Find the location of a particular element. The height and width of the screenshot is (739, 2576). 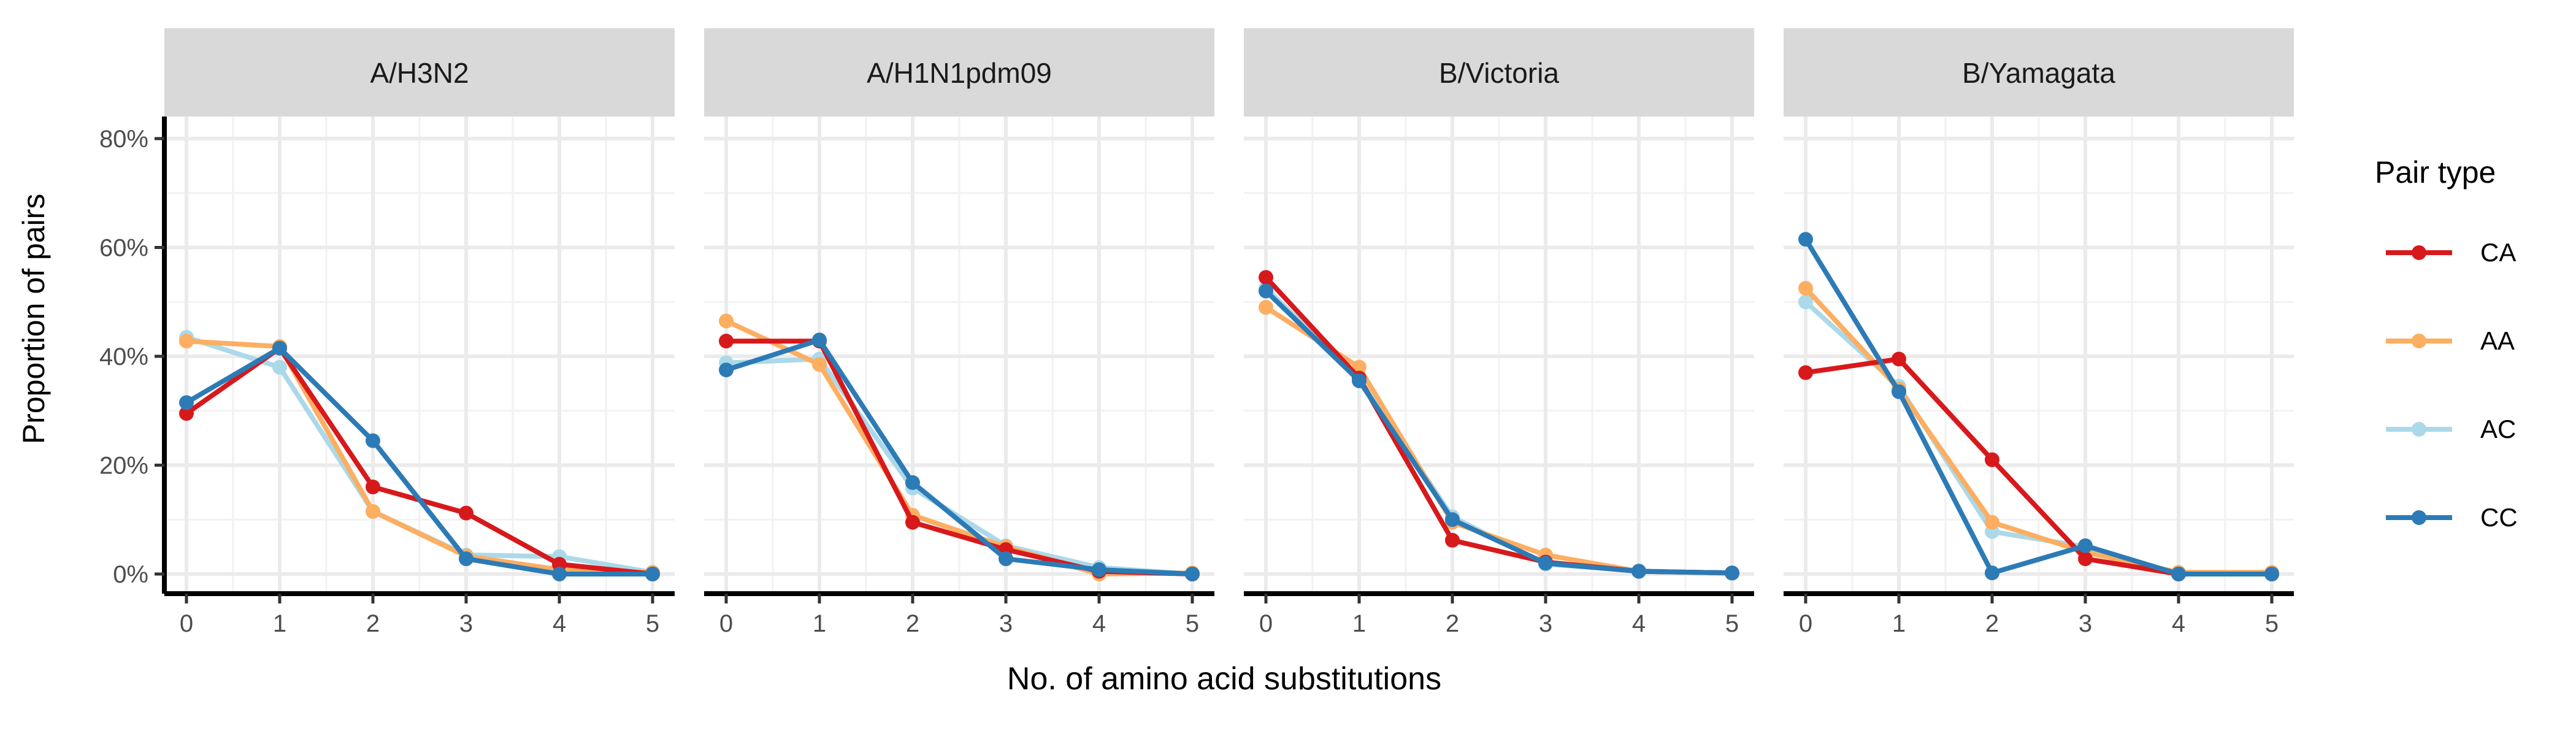

x-axis-label: No. of amino acid substitutions is located at coordinates (1224, 679).